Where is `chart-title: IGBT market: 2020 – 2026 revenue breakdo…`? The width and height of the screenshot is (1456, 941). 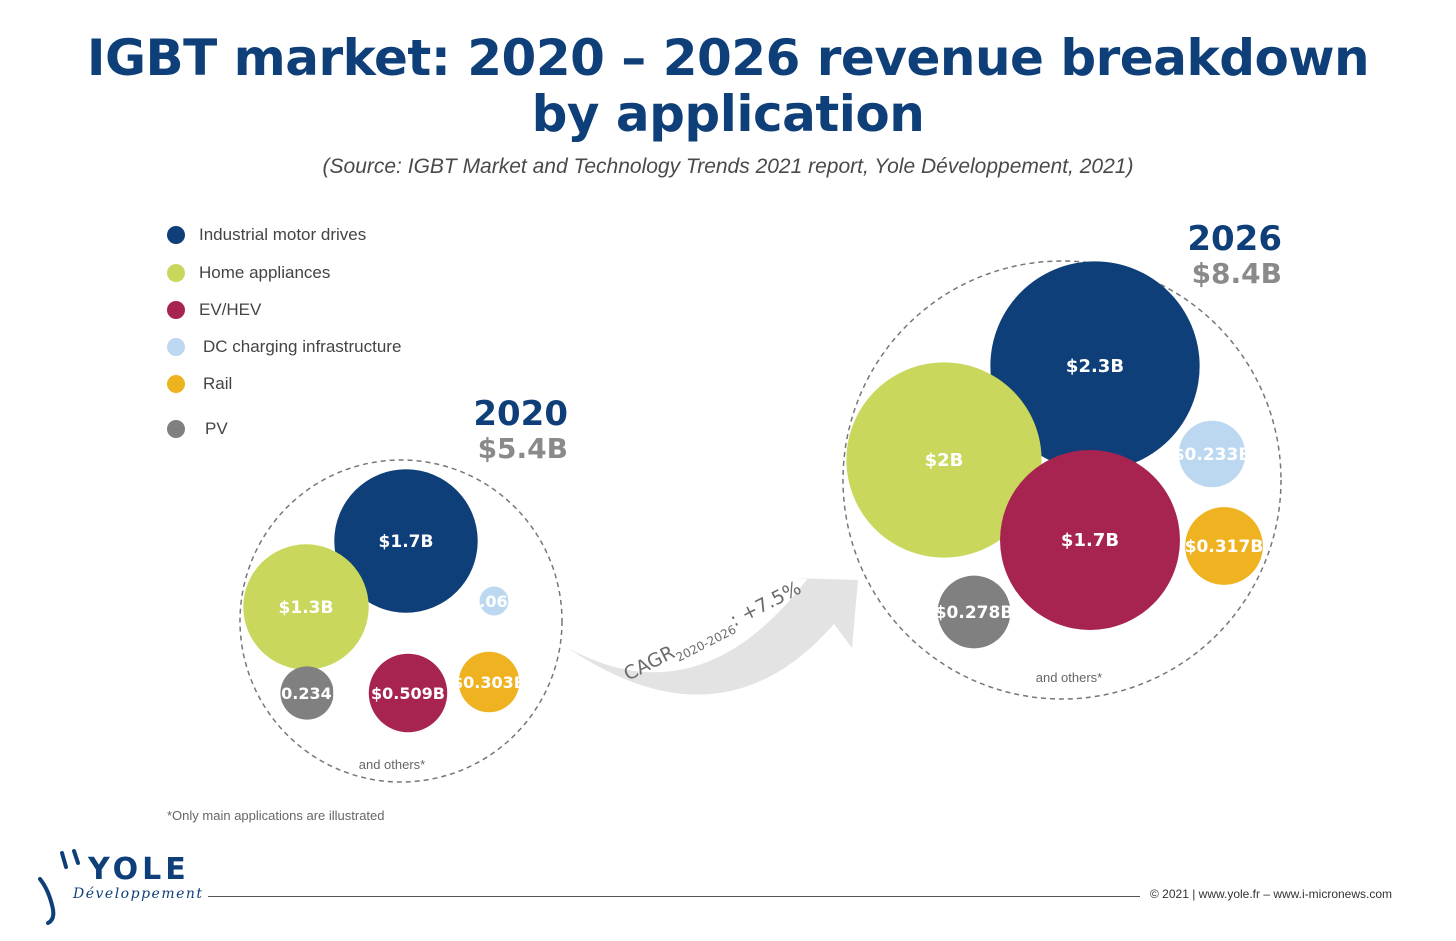 chart-title: IGBT market: 2020 – 2026 revenue breakdo… is located at coordinates (728, 86).